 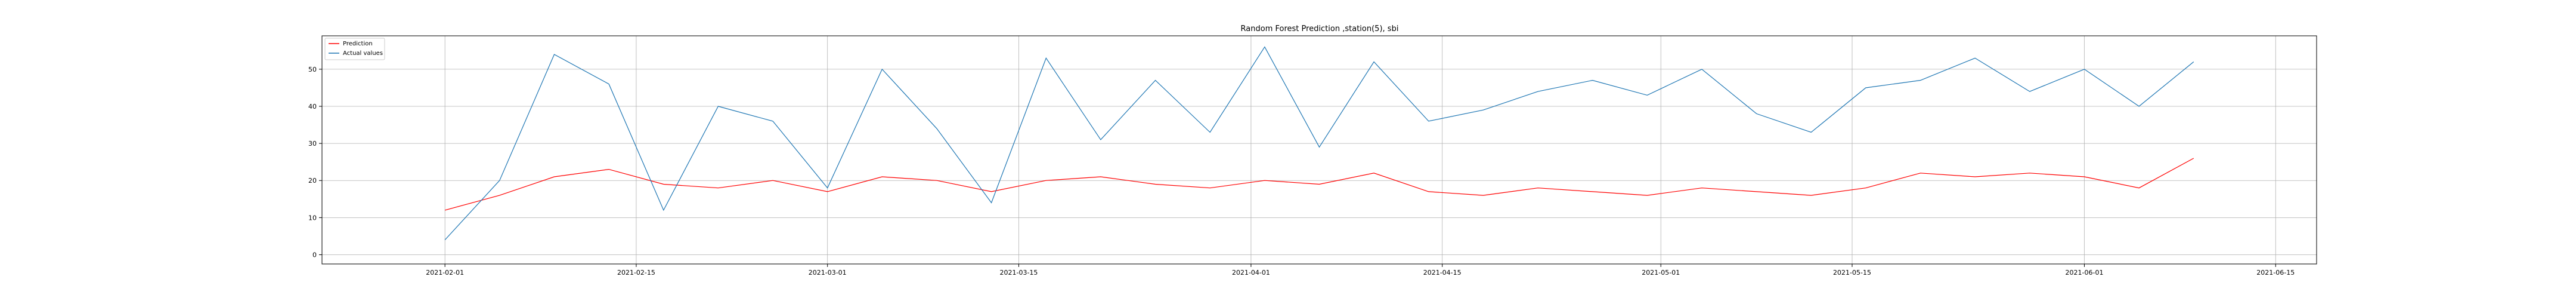 I want to click on y-tick-label: 50, so click(x=312, y=69).